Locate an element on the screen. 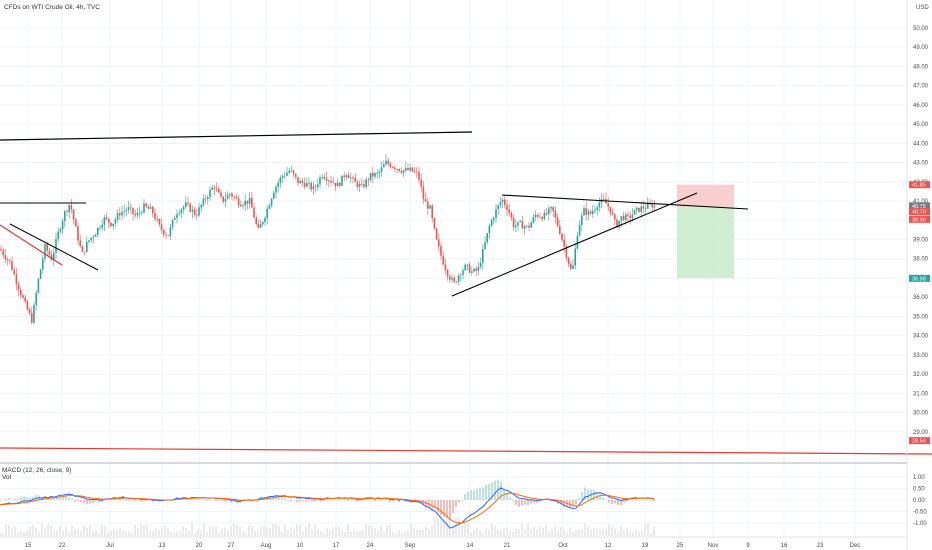 This screenshot has height=550, width=932. volume-label: Vol is located at coordinates (7, 477).